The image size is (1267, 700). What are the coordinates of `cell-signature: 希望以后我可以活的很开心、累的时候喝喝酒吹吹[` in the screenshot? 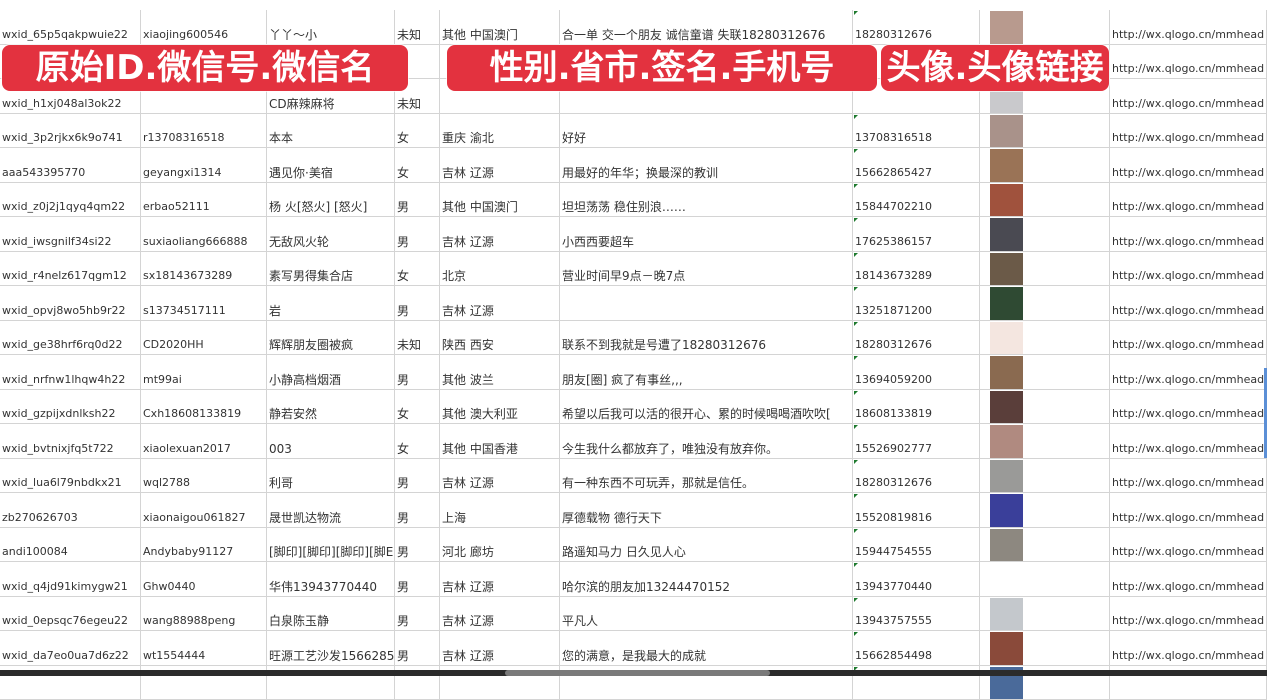 It's located at (706, 407).